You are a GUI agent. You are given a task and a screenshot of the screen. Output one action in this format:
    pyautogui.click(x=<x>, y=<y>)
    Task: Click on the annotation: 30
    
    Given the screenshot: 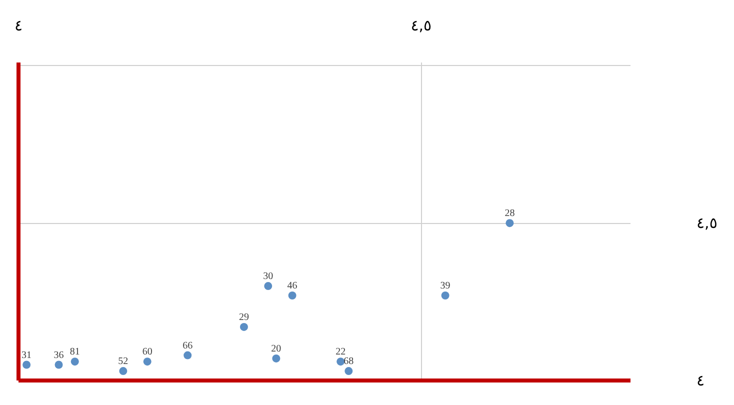 What is the action you would take?
    pyautogui.click(x=268, y=276)
    